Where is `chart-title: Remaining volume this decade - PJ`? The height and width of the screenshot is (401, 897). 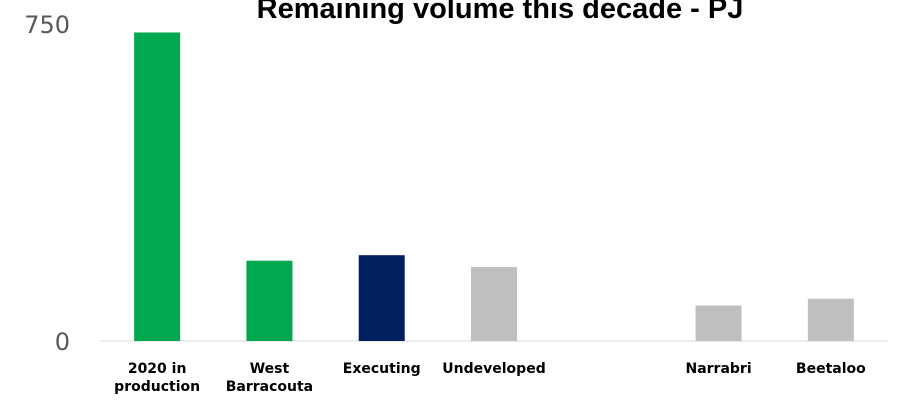
chart-title: Remaining volume this decade - PJ is located at coordinates (500, 12).